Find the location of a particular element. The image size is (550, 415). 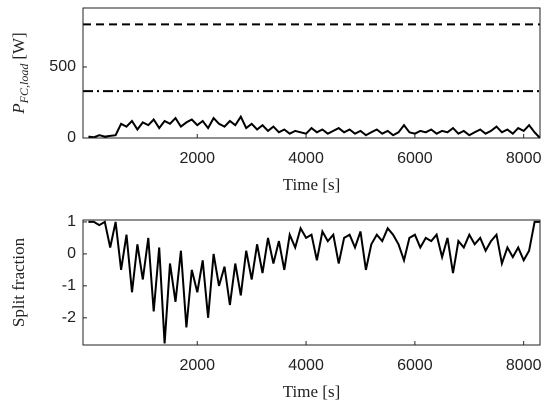

y-label-main: Split fraction is located at coordinates (18, 282).